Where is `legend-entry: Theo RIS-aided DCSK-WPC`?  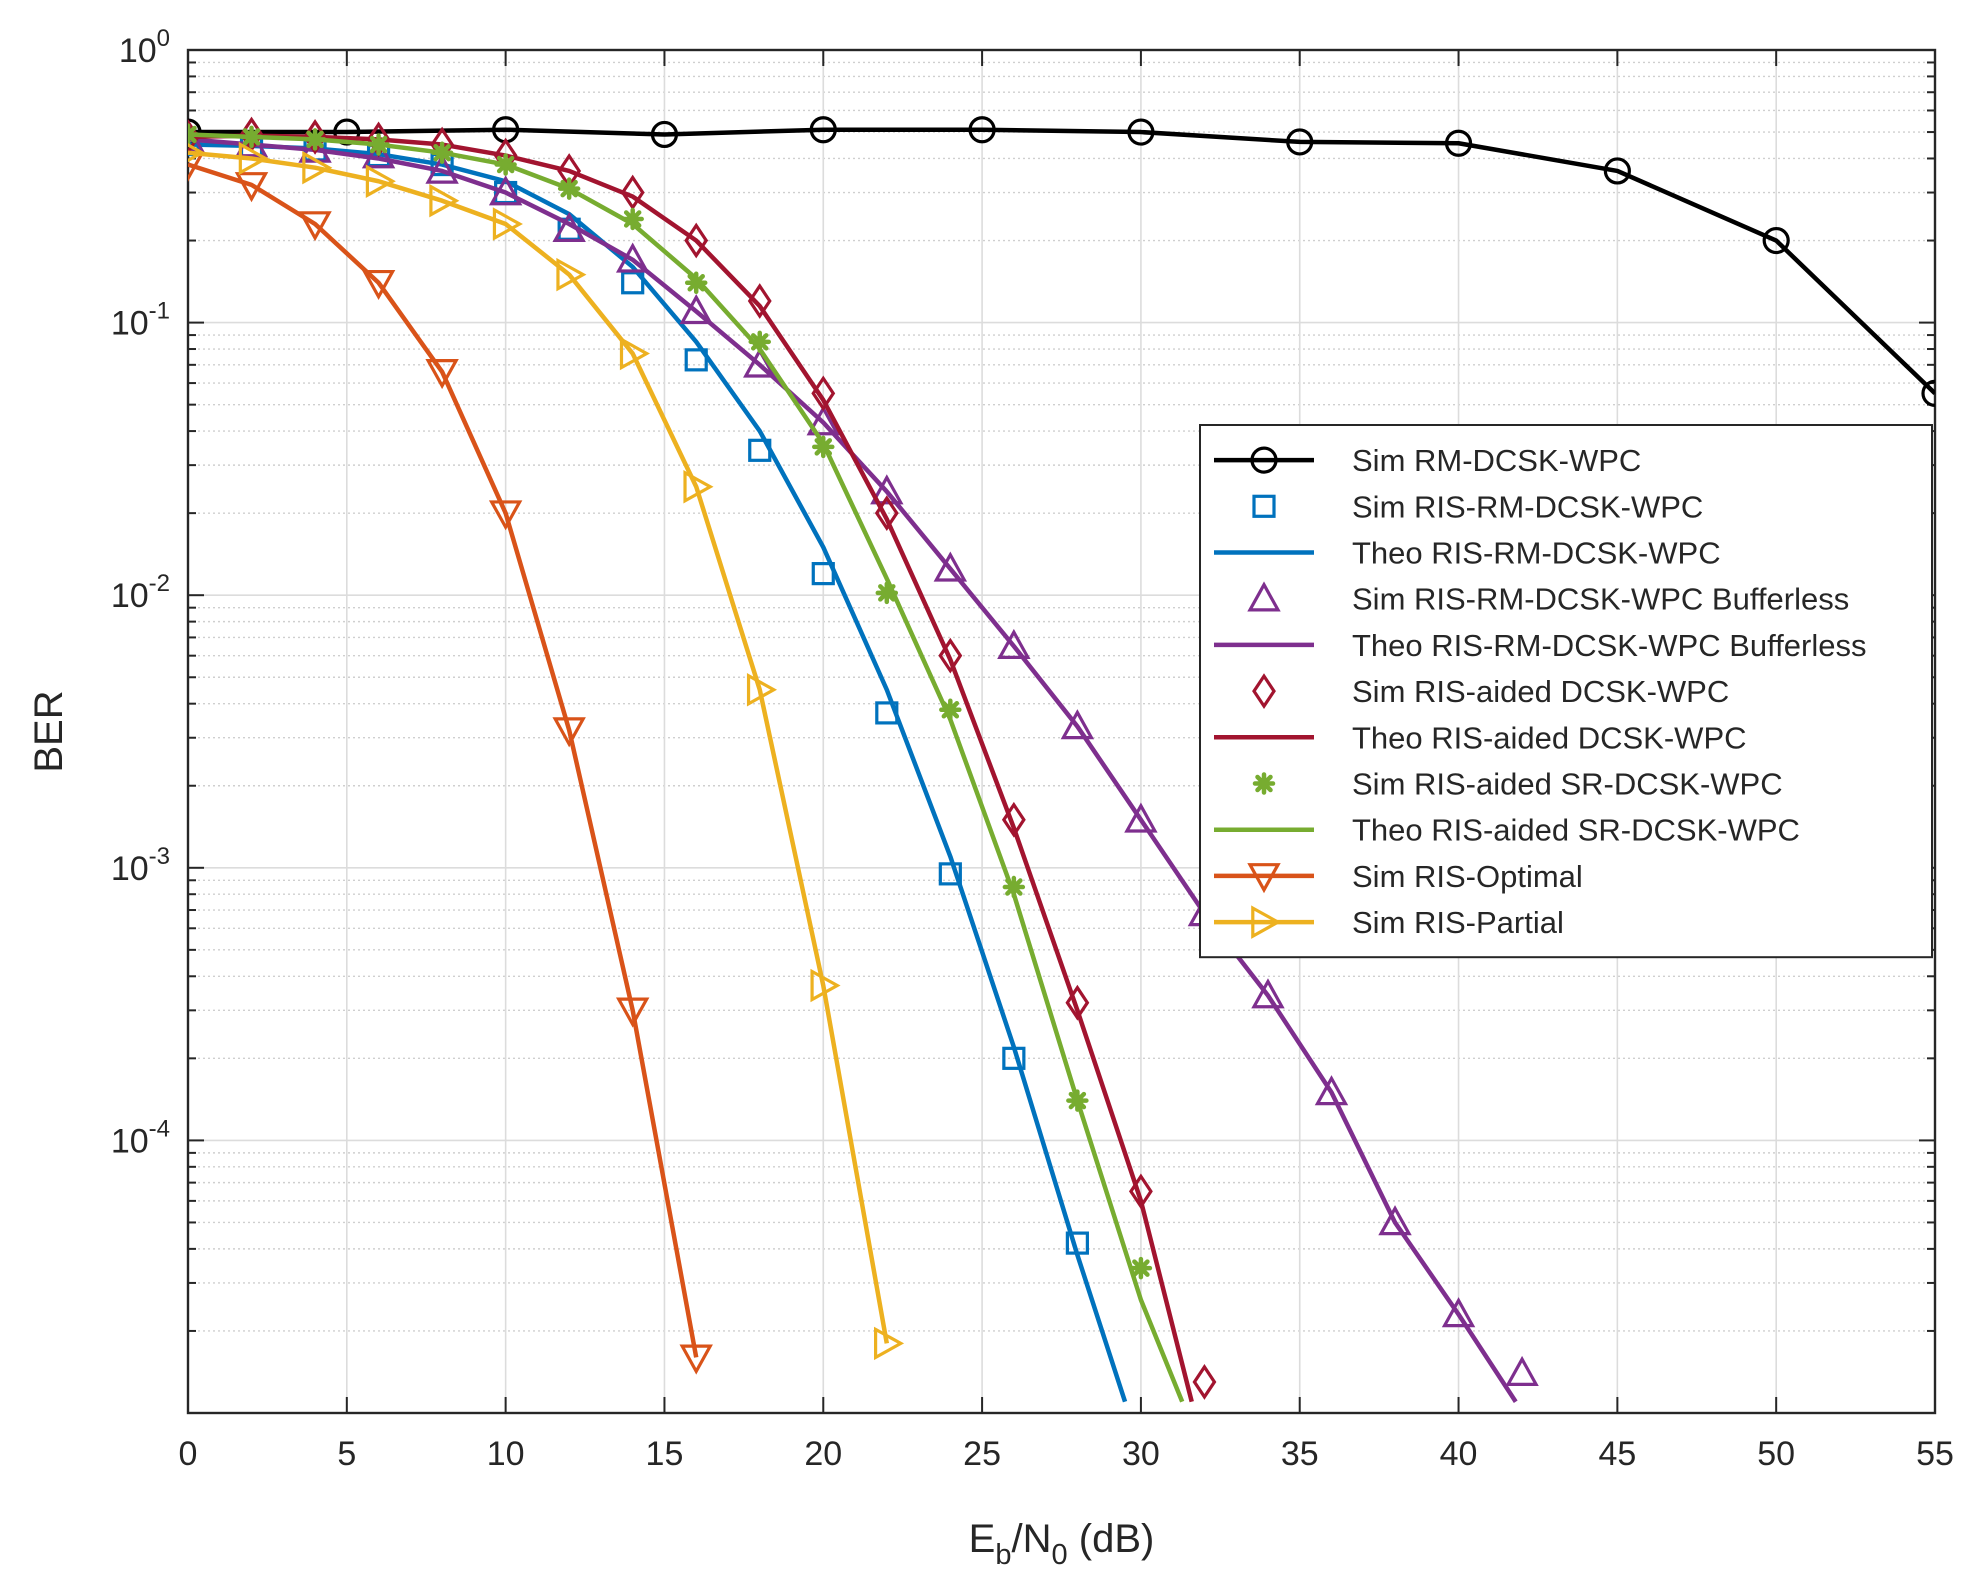 legend-entry: Theo RIS-aided DCSK-WPC is located at coordinates (1480, 737).